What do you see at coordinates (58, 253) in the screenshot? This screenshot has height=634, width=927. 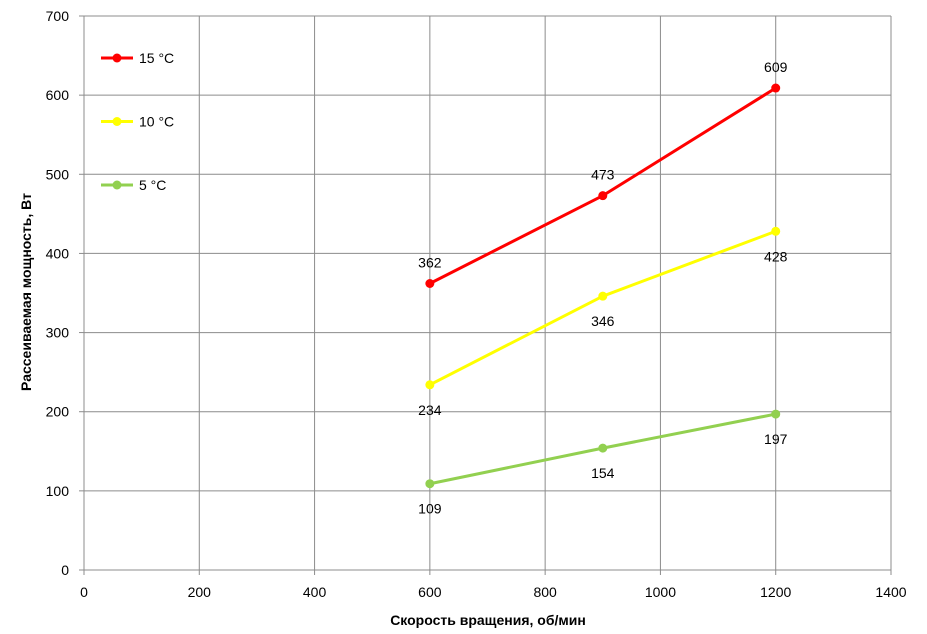 I see `y-tick-label: 400` at bounding box center [58, 253].